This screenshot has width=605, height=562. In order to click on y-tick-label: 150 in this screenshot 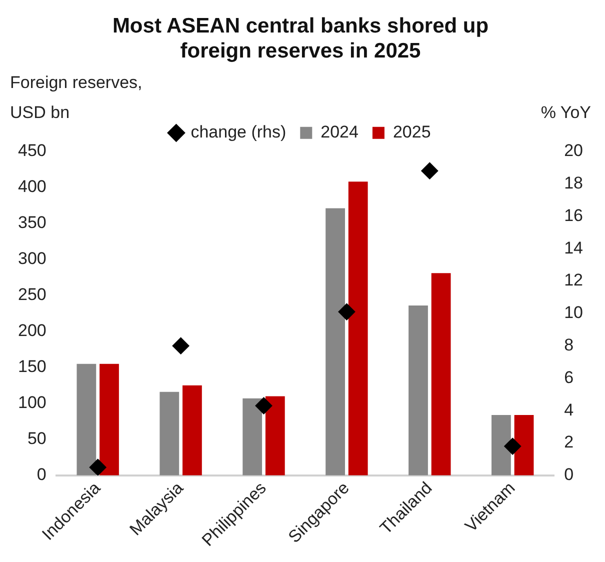, I will do `click(32, 366)`.